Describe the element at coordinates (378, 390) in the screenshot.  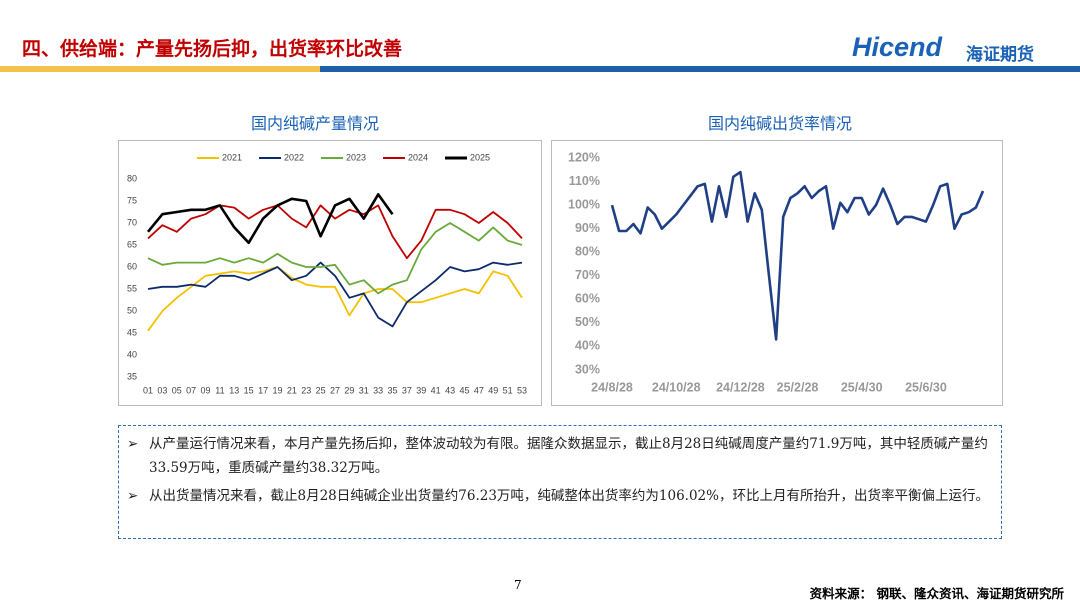
I see `x-tick-label: 33` at that location.